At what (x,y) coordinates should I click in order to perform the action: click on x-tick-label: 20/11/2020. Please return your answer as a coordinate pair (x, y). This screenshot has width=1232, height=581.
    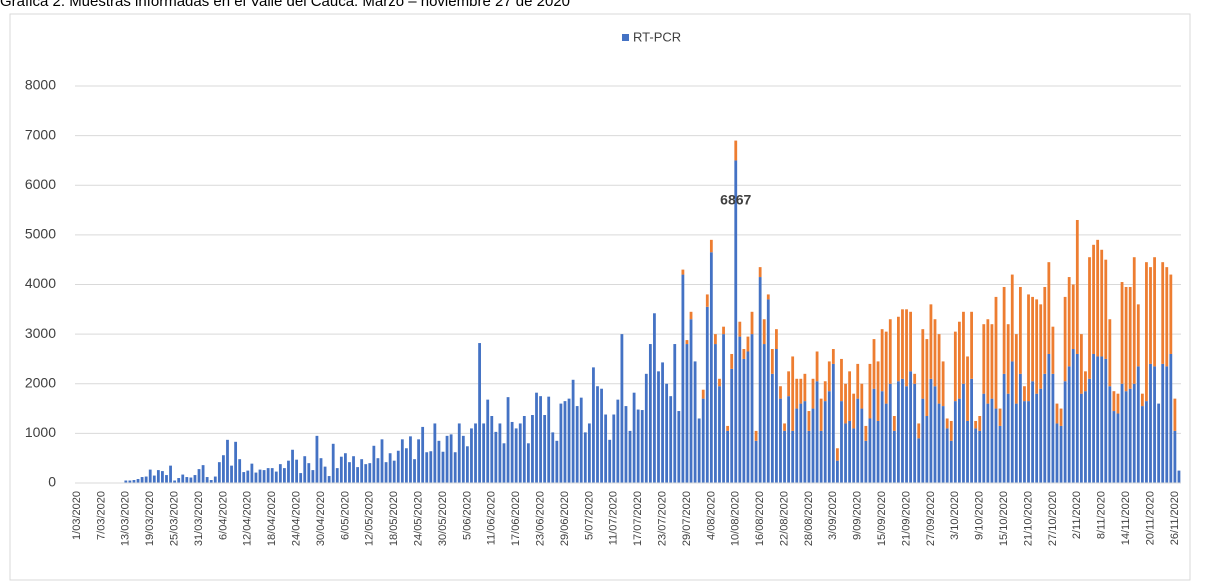
    Looking at the image, I should click on (1150, 518).